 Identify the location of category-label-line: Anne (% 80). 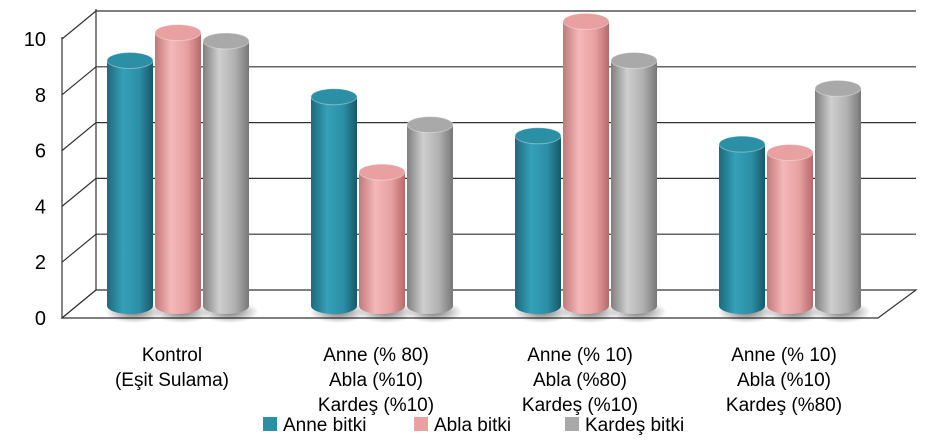
(376, 355).